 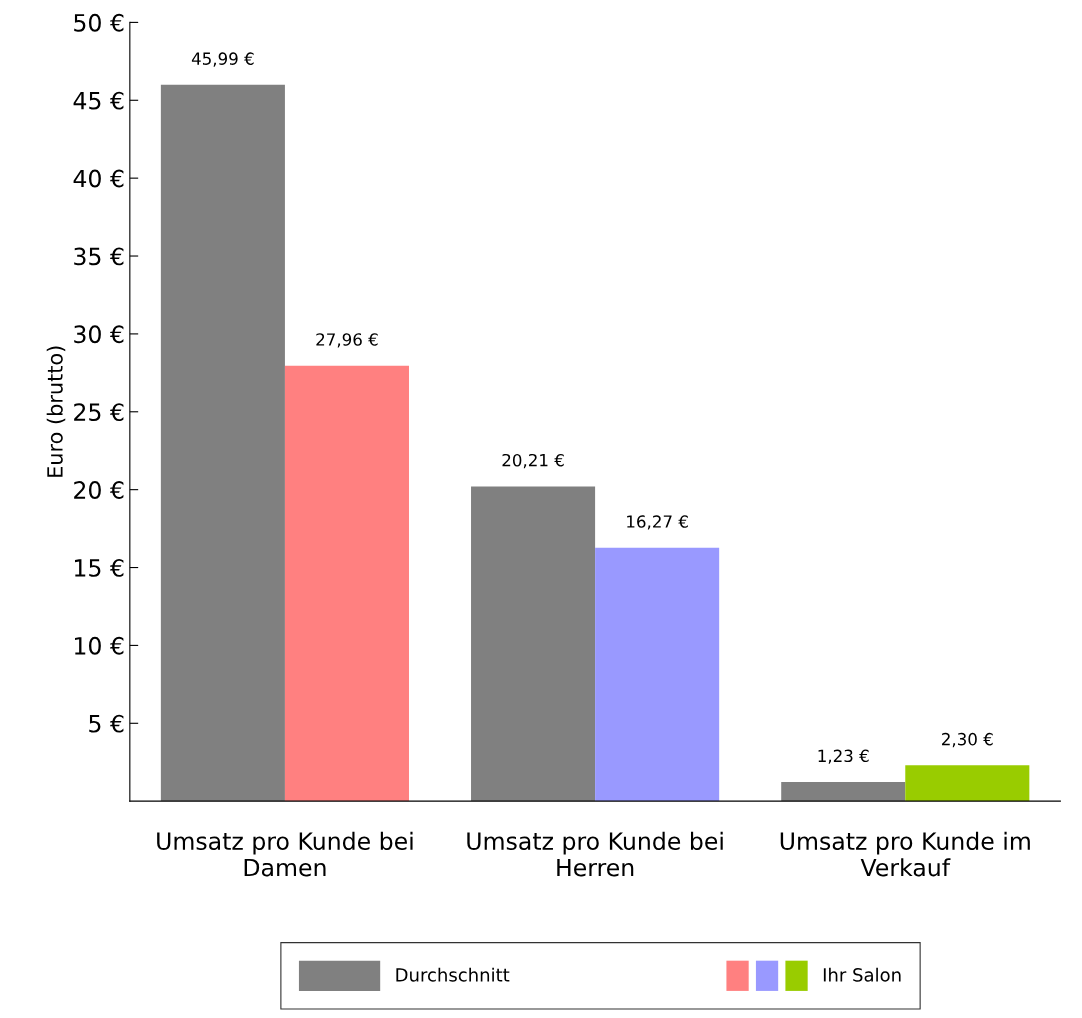 What do you see at coordinates (595, 854) in the screenshot?
I see `x-tick-label: Umsatz pro Kunde bei Herren` at bounding box center [595, 854].